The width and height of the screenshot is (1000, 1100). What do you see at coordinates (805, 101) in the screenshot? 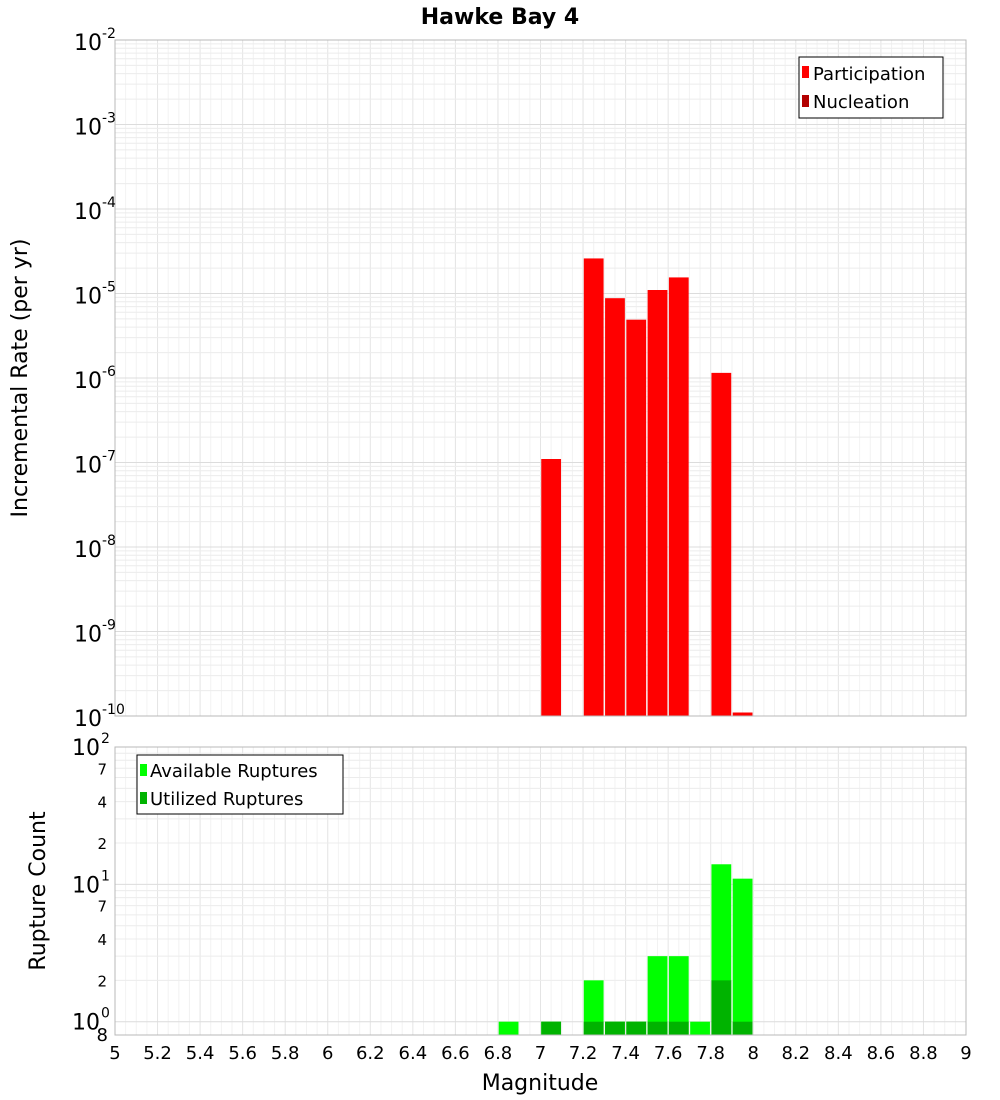
I see `nucleation-legend-swatch` at bounding box center [805, 101].